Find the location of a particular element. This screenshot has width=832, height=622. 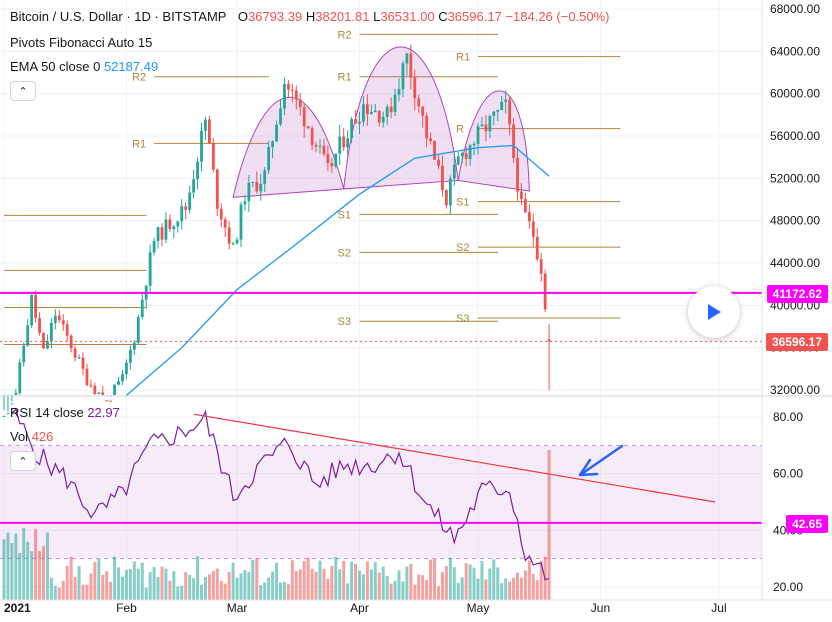

rsi-level-tag: 42.65 is located at coordinates (806, 524).